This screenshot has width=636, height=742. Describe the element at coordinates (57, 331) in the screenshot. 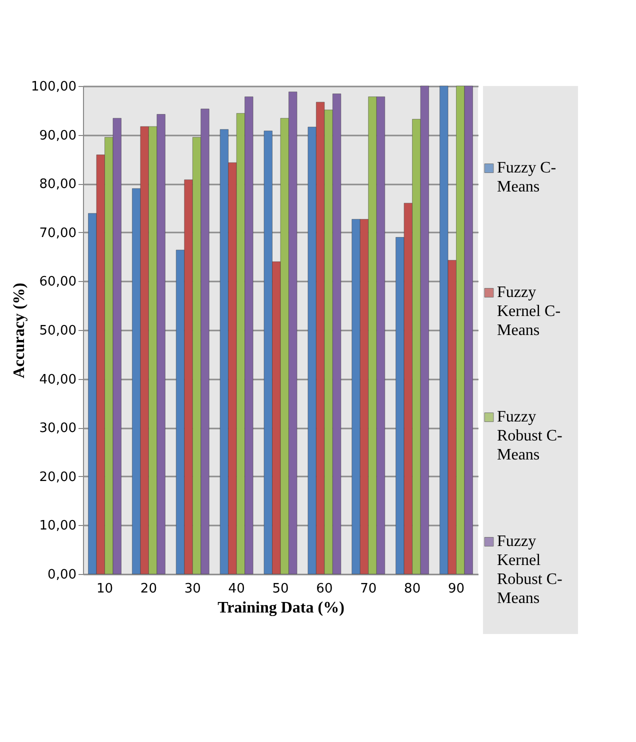

I see `y-tick-label: 50,00` at that location.